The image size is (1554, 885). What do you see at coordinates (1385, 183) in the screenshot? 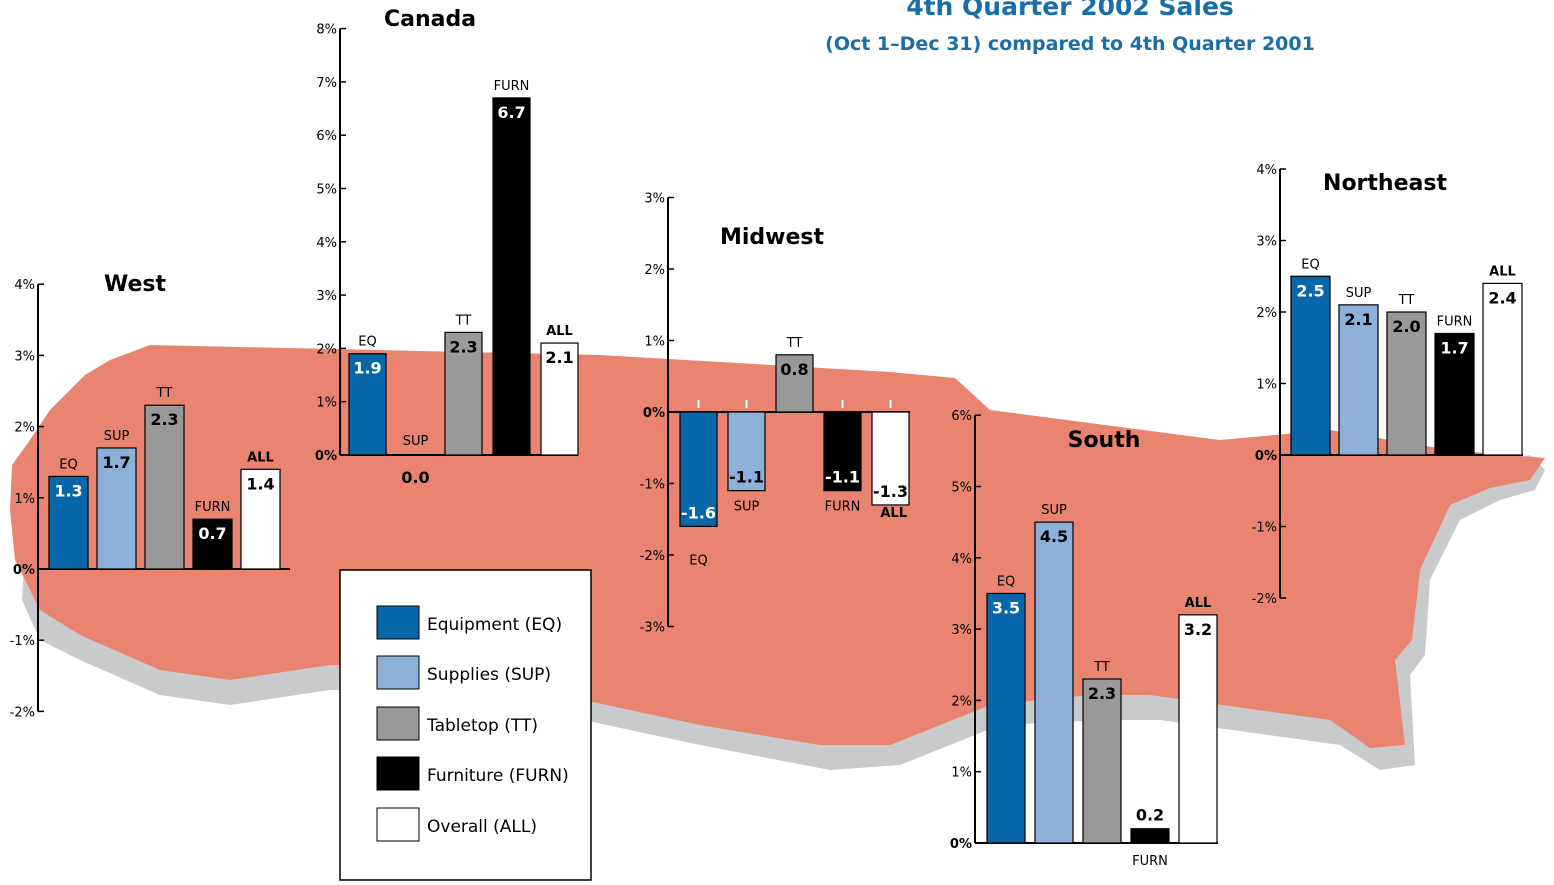
I see `northeast-chart-title: Northeast` at bounding box center [1385, 183].